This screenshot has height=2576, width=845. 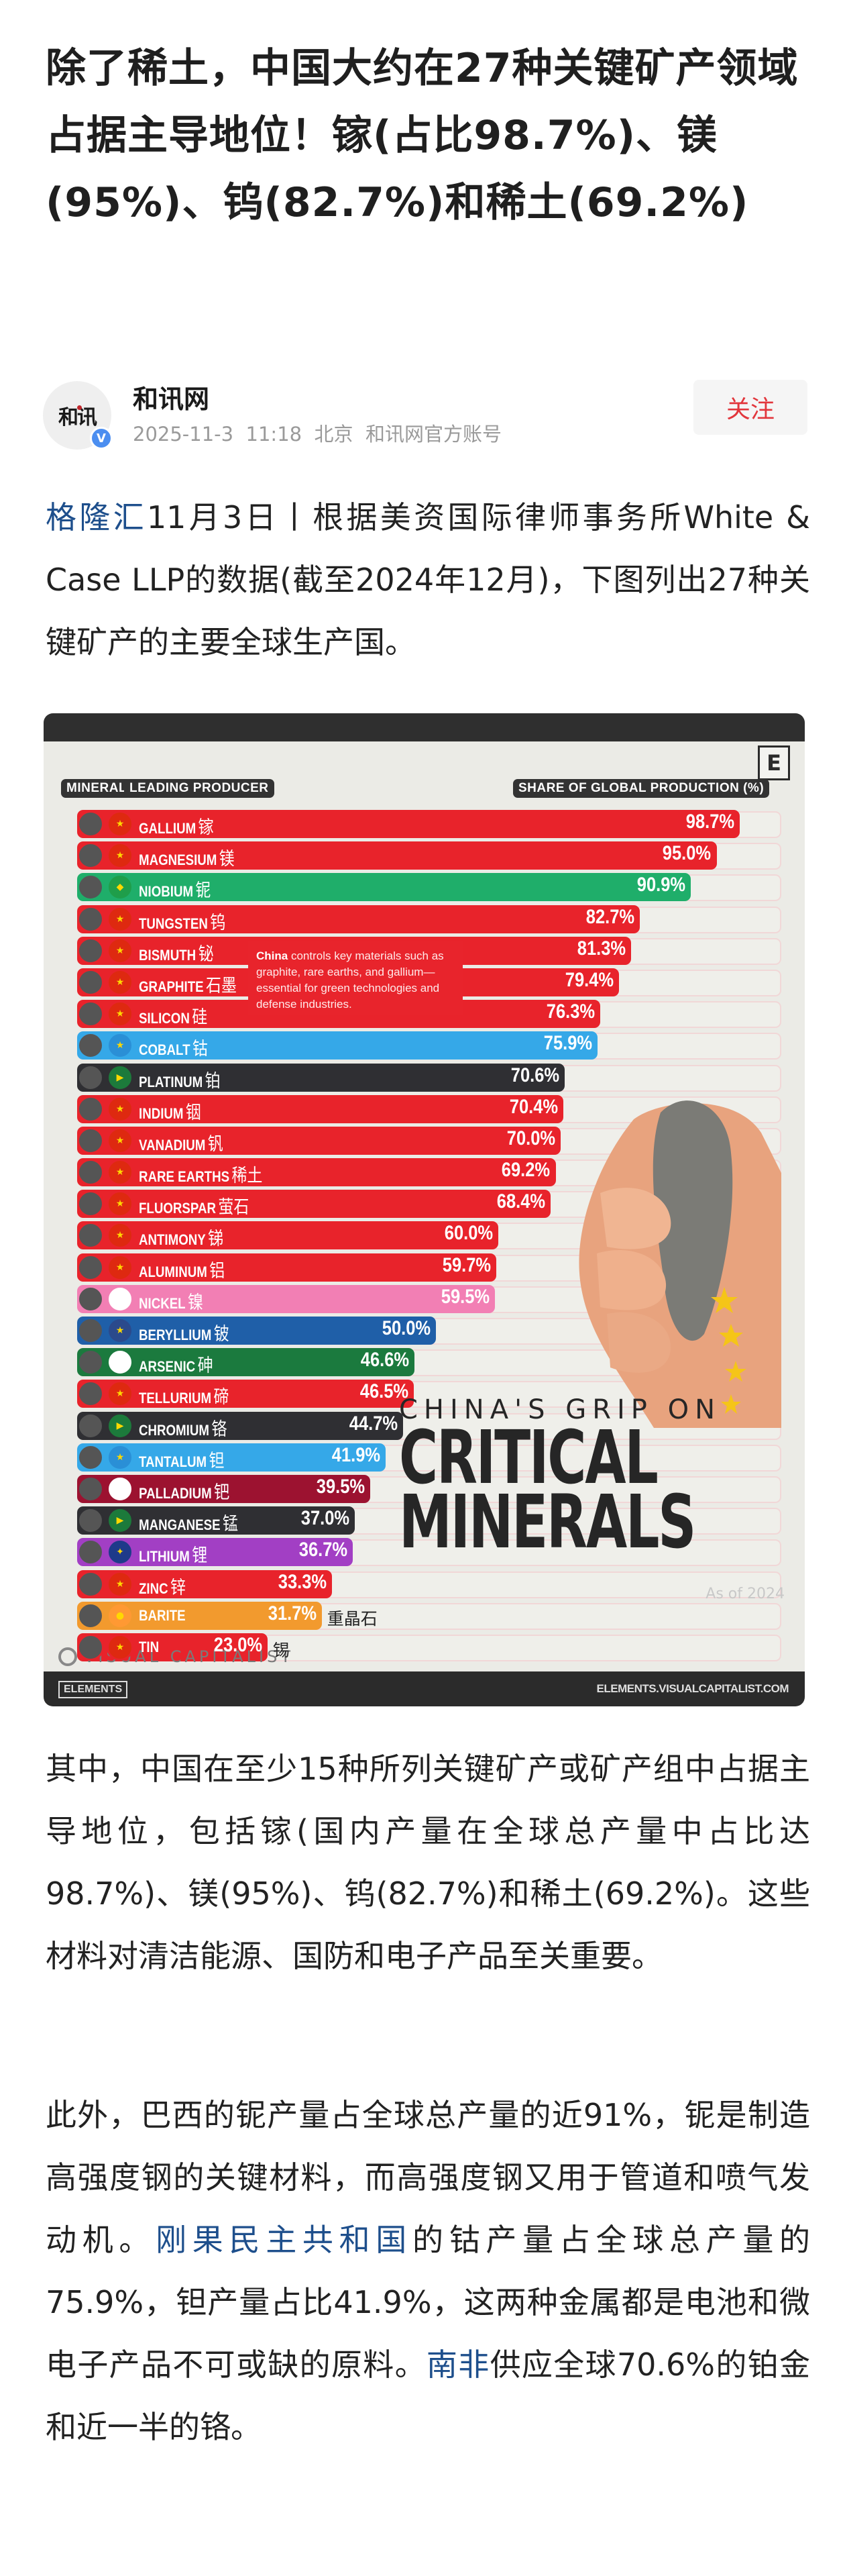 I want to click on share-value: 37.0%, so click(x=325, y=1518).